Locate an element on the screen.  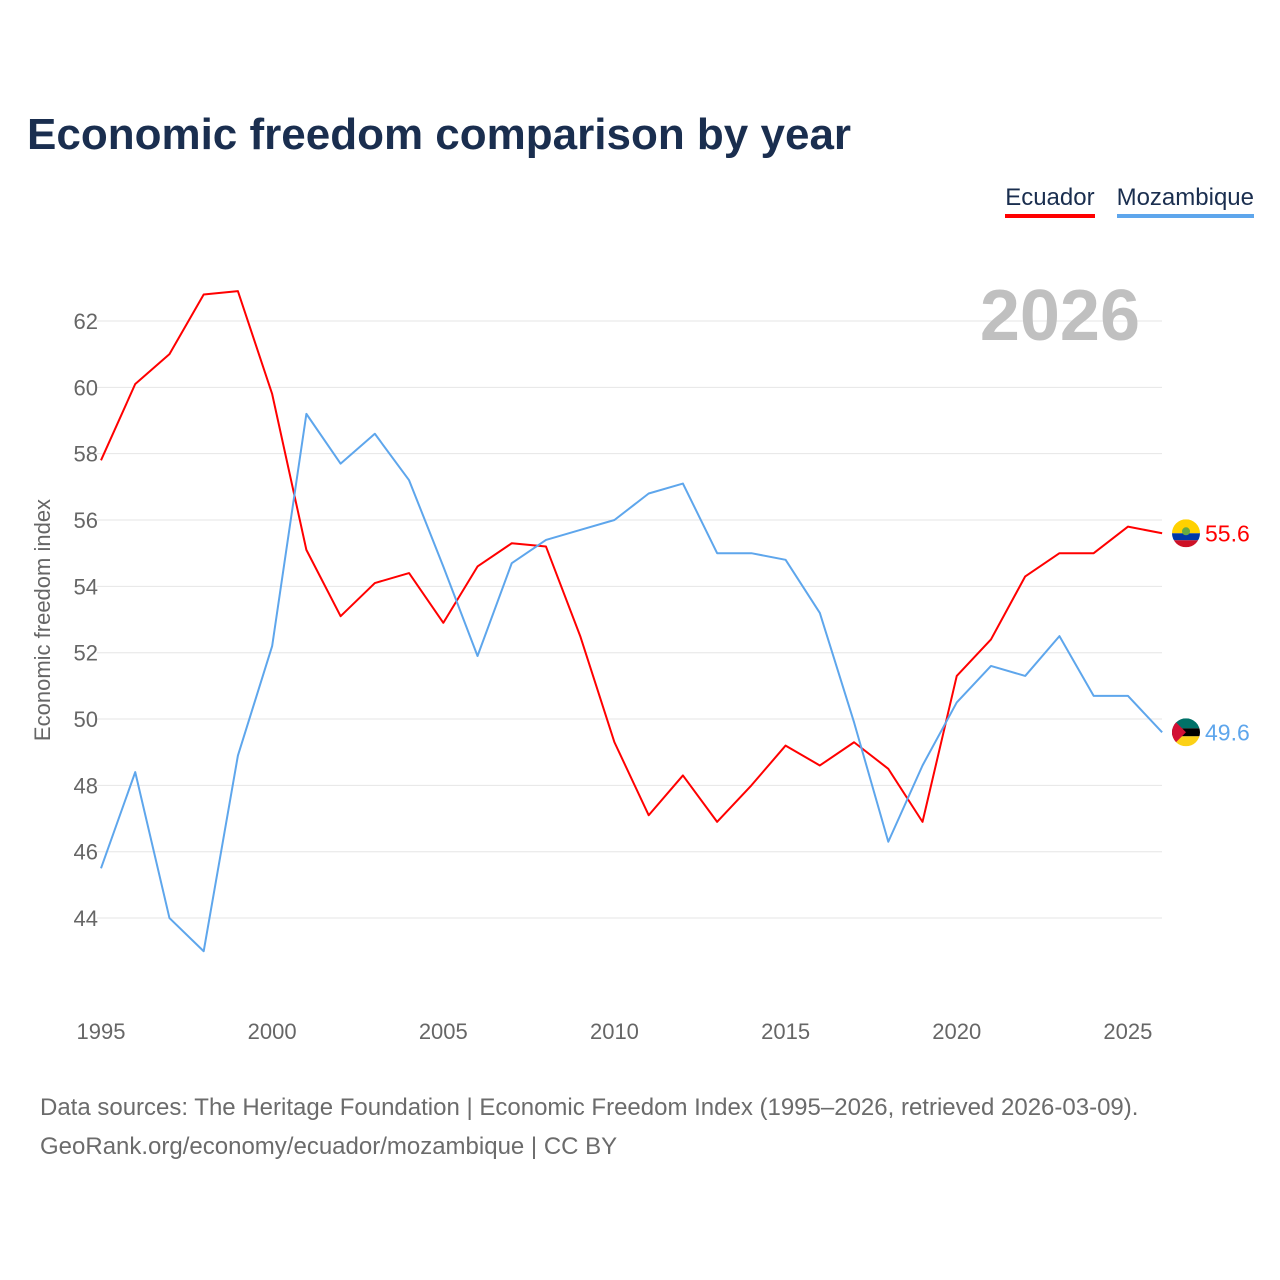
x-tick-label: 2010 is located at coordinates (614, 1031).